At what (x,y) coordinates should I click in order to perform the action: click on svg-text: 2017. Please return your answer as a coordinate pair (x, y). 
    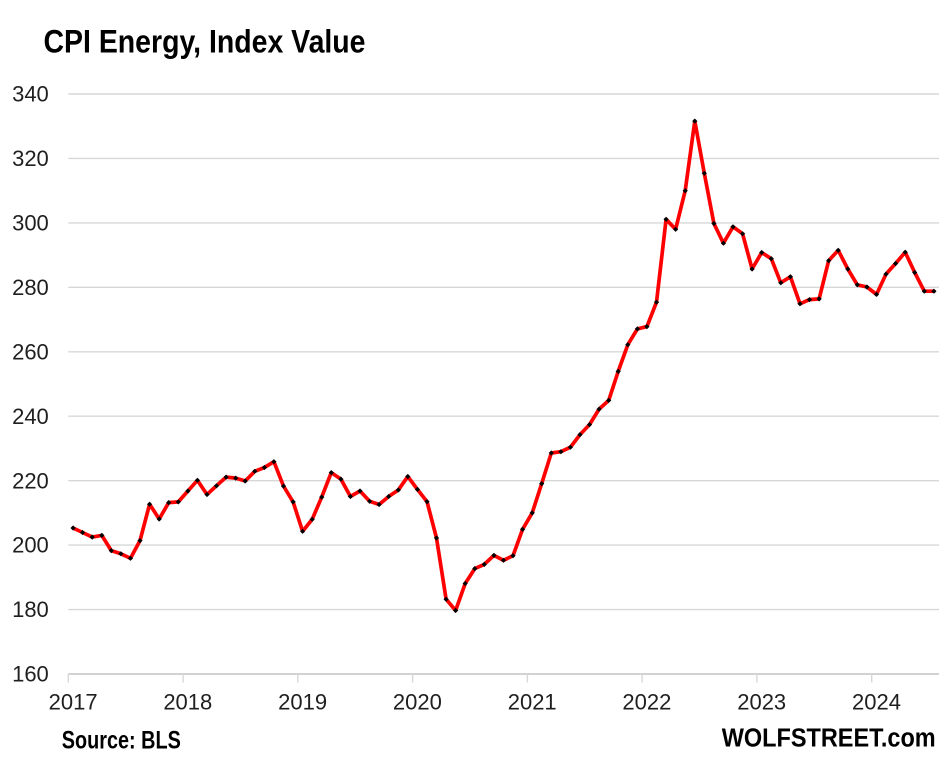
    Looking at the image, I should click on (73, 702).